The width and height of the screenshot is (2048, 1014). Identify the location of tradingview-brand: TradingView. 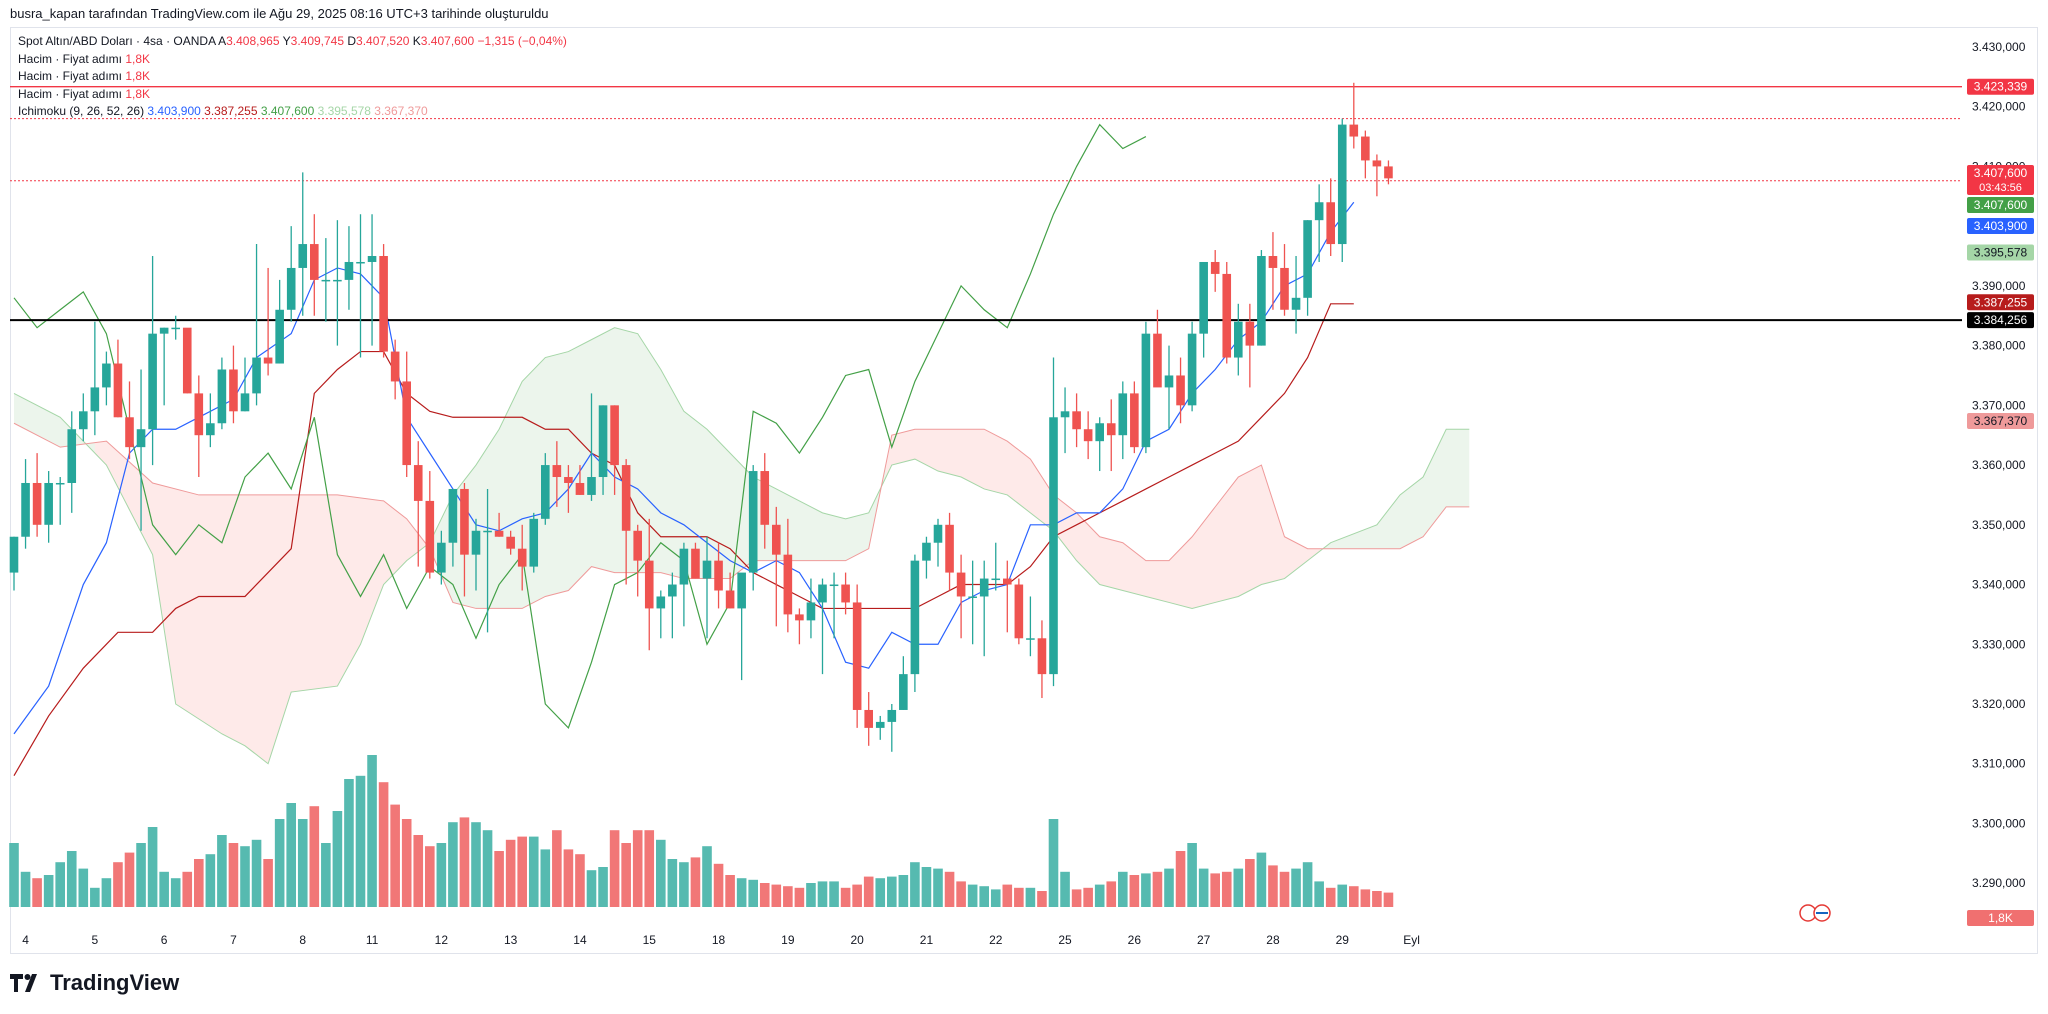
(94, 983).